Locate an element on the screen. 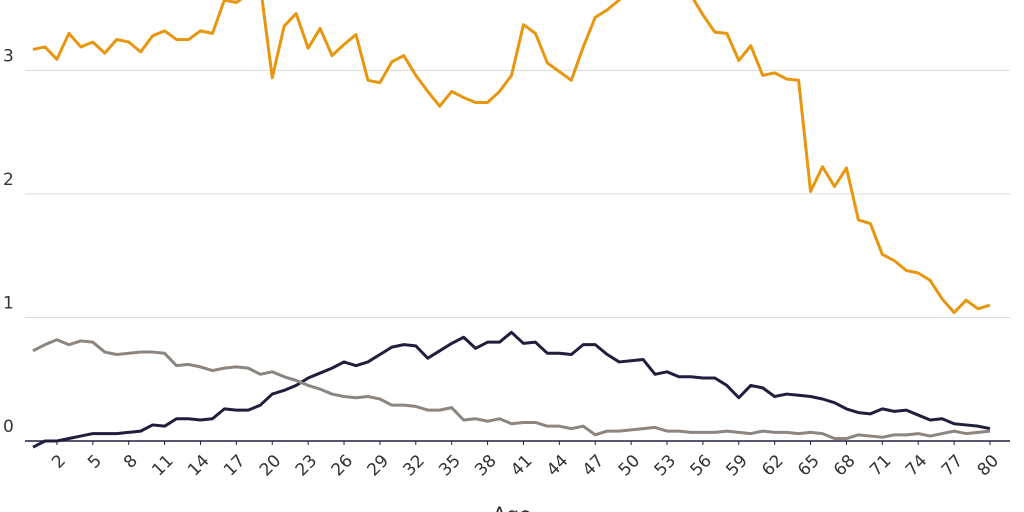 Image resolution: width=1024 pixels, height=512 pixels. x-tick-label: 23 is located at coordinates (306, 465).